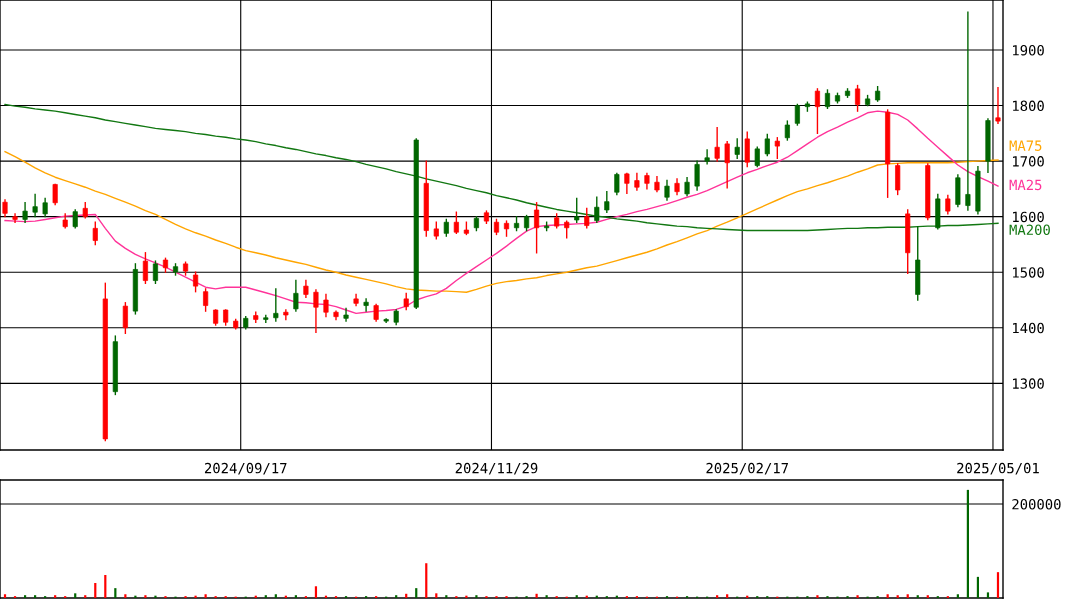 The image size is (1065, 600). What do you see at coordinates (1028, 383) in the screenshot?
I see `y-tick-label: 1300` at bounding box center [1028, 383].